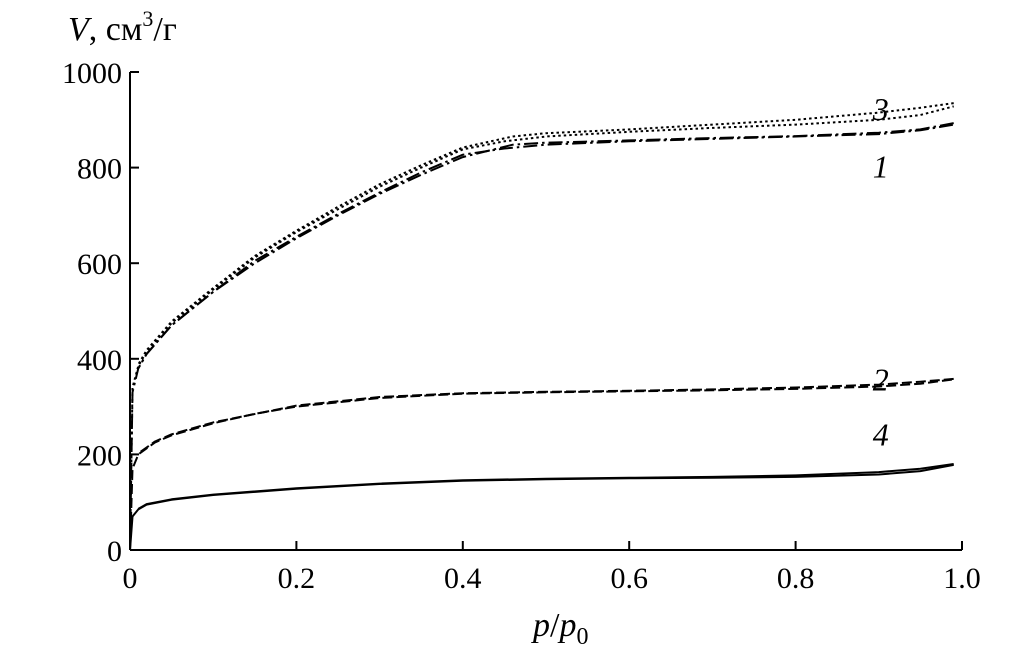  I want to click on series-4-adsorption-line, so click(541, 507).